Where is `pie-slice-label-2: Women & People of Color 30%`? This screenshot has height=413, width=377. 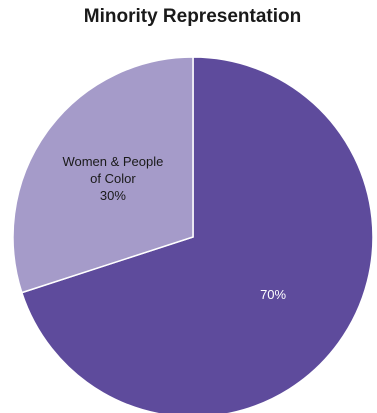 pie-slice-label-2: Women & People of Color 30% is located at coordinates (112, 178).